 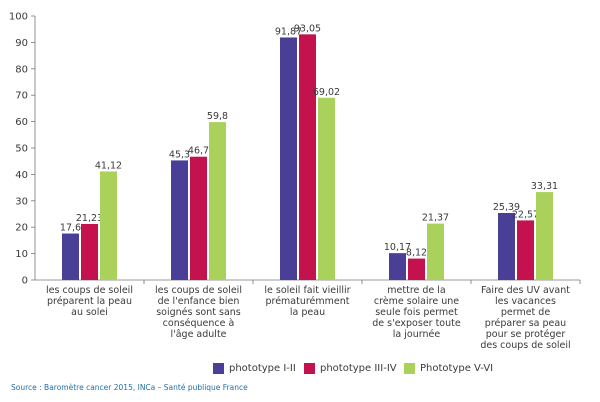 What do you see at coordinates (108, 165) in the screenshot?
I see `data-label: 41,12` at bounding box center [108, 165].